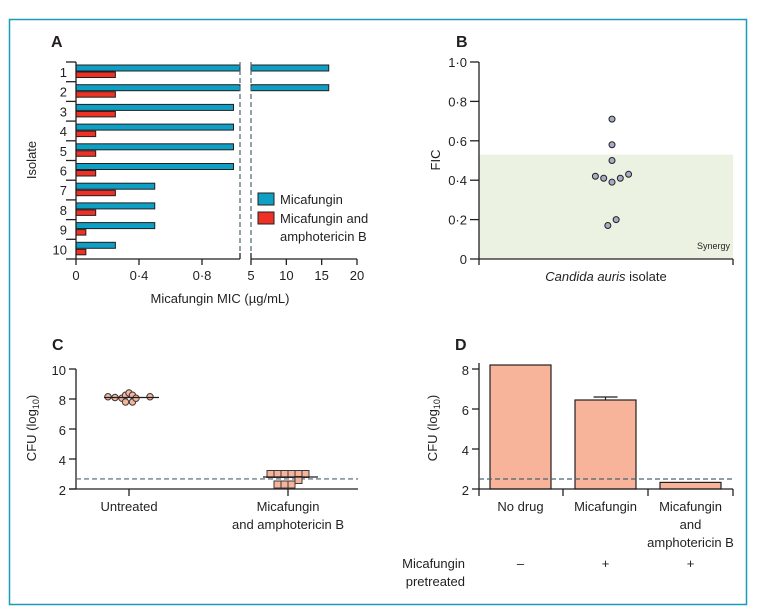 The width and height of the screenshot is (760, 616). Describe the element at coordinates (585, 276) in the screenshot. I see `panel-b-xlabel-species: Candida auris` at that location.